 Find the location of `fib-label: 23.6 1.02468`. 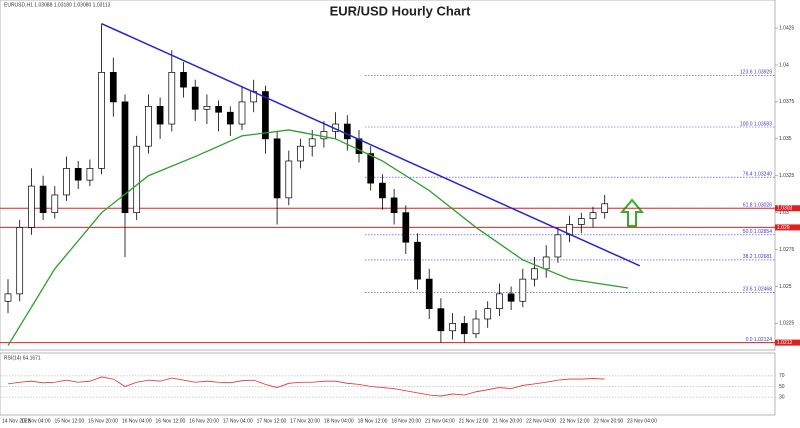

fib-label: 23.6 1.02468 is located at coordinates (757, 290).